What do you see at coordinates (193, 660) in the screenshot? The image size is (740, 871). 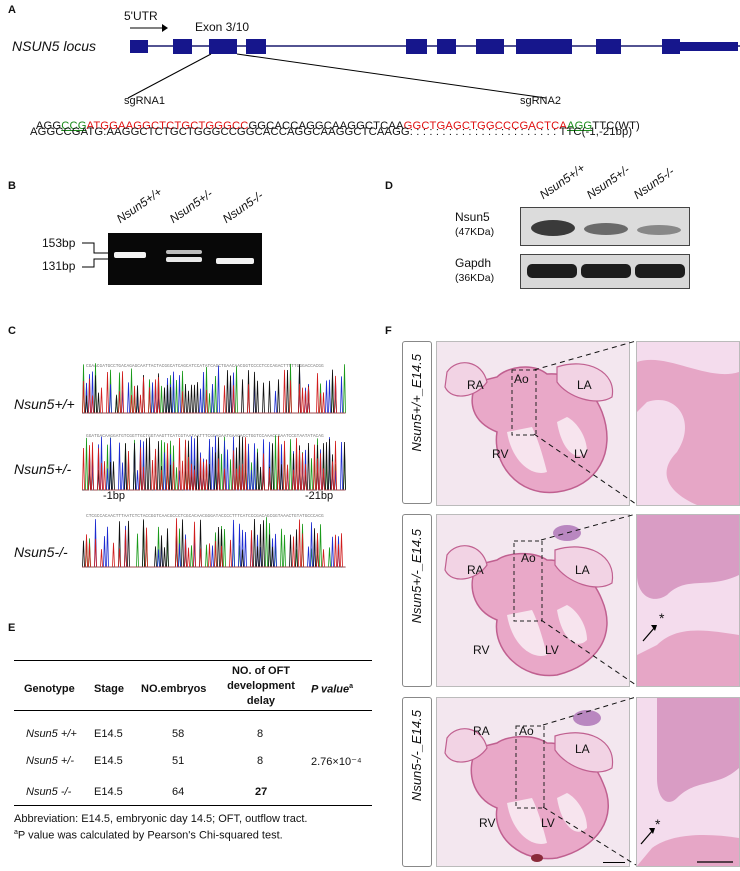 I see `table-top-rule` at bounding box center [193, 660].